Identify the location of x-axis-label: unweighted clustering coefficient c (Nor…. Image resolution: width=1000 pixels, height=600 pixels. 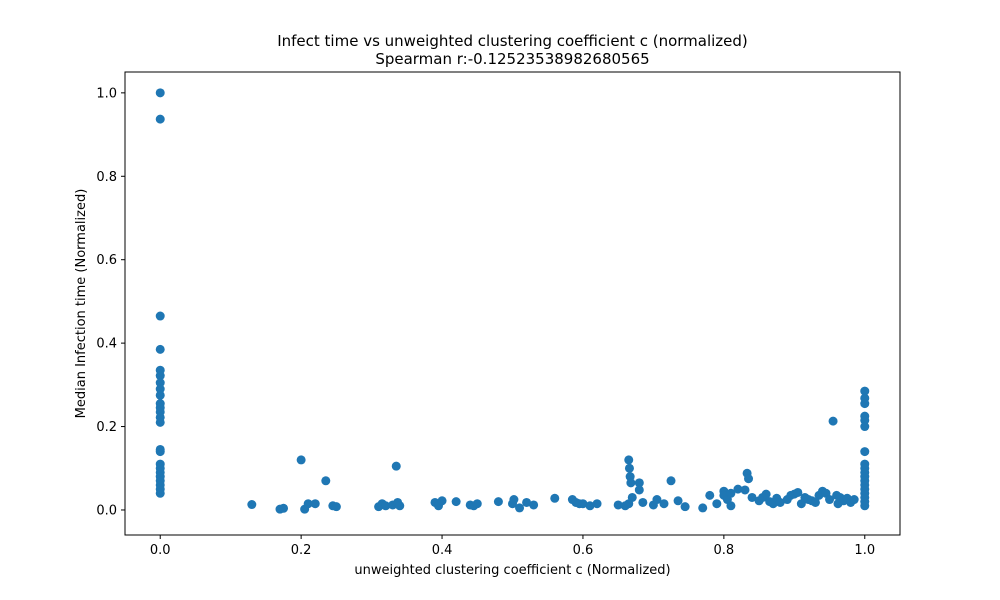
(512, 570).